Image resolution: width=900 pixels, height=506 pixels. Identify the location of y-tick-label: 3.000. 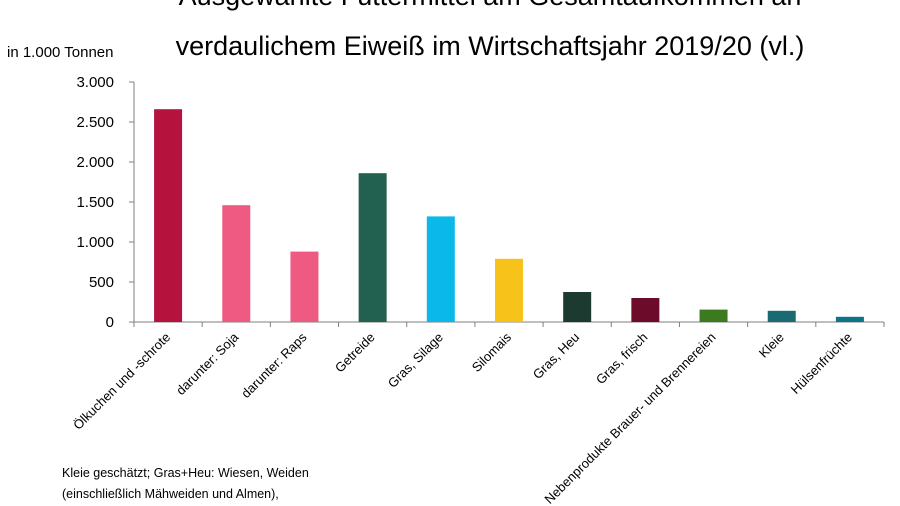
(95, 82).